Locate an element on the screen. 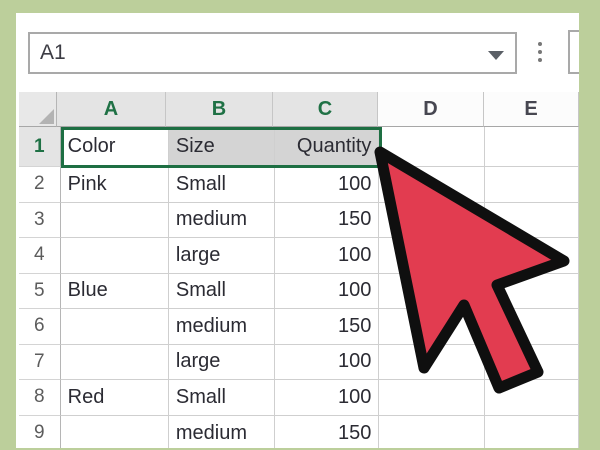  formula-bar is located at coordinates (573, 52).